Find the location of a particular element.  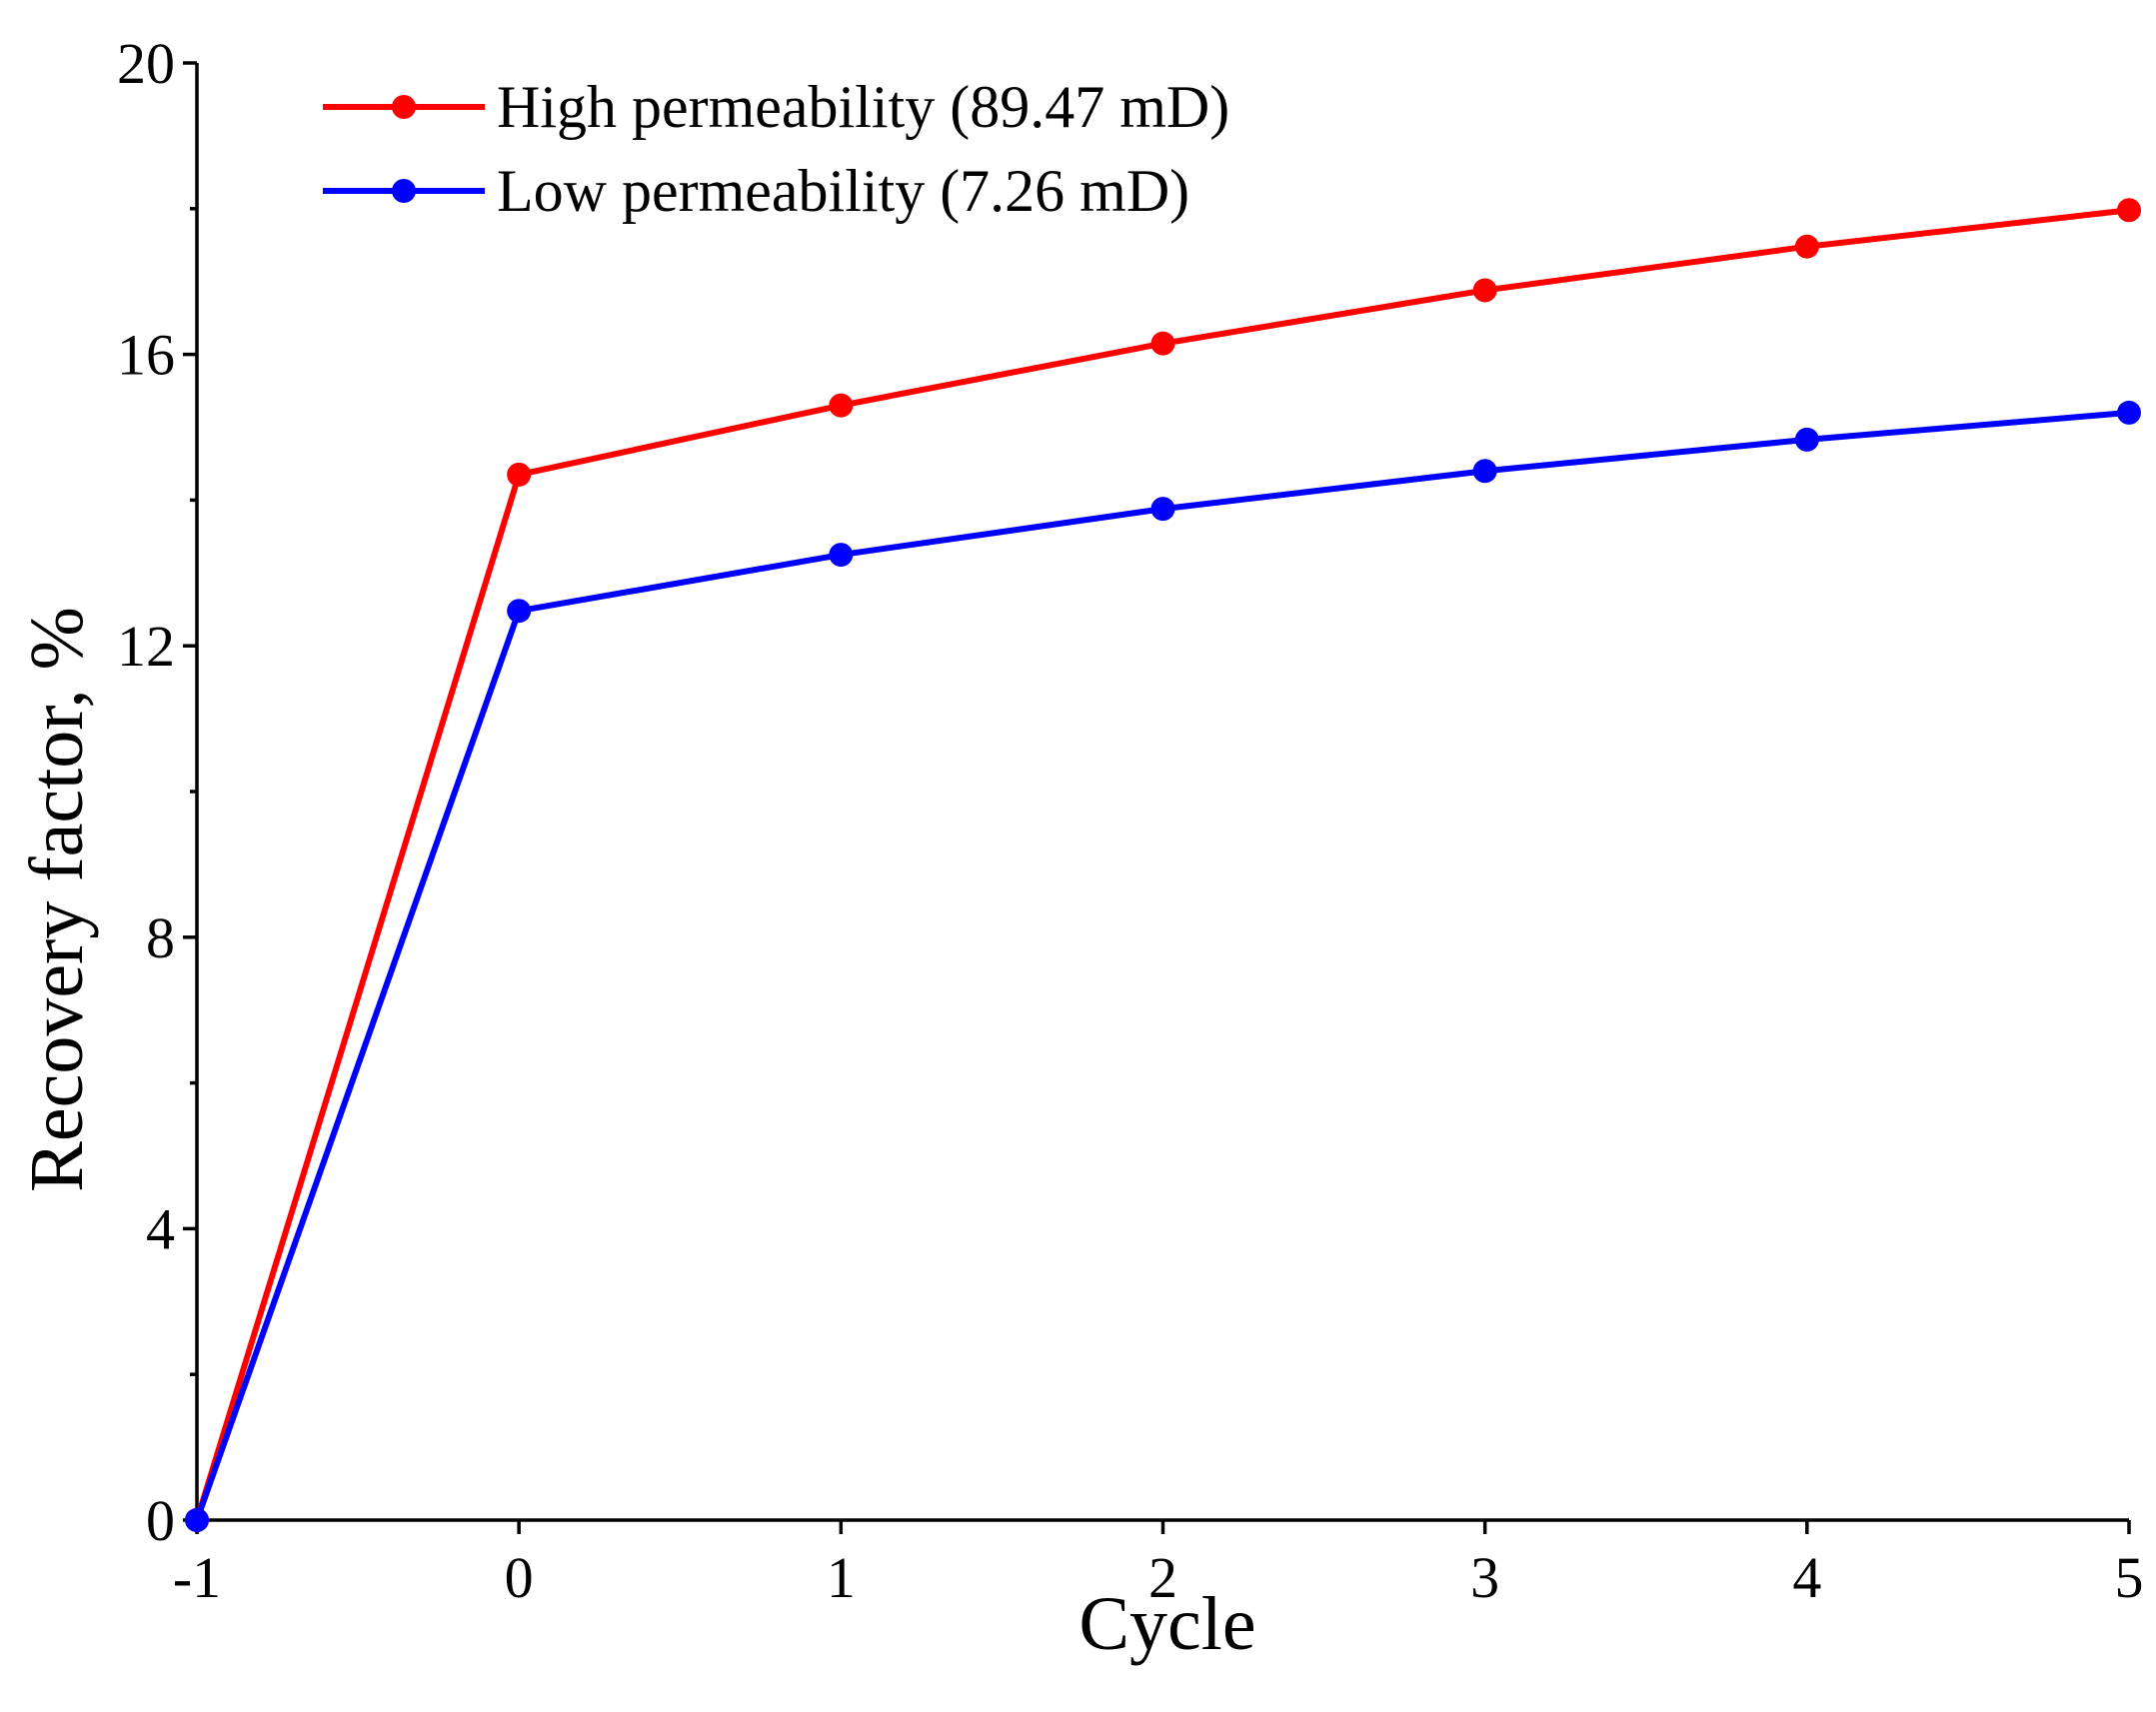

x-tick-label: -1 is located at coordinates (197, 1577).